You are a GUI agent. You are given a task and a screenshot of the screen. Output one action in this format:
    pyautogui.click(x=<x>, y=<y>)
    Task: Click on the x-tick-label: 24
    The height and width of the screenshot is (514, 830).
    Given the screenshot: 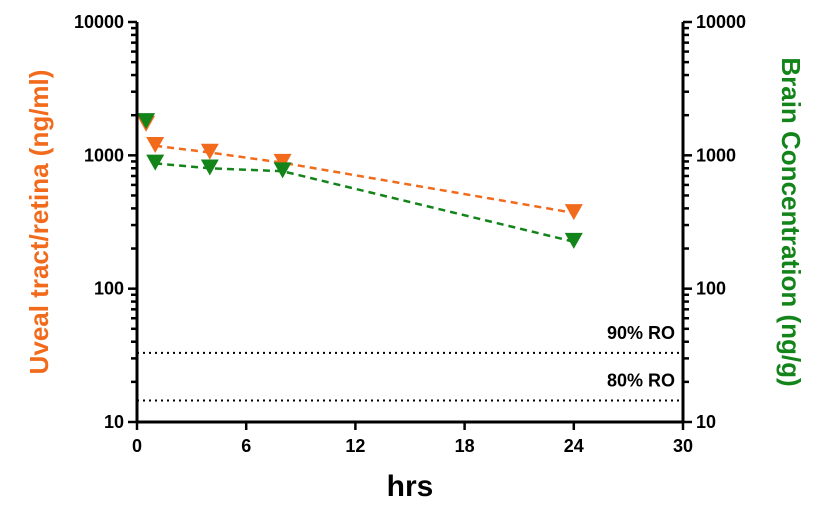 What is the action you would take?
    pyautogui.click(x=574, y=446)
    